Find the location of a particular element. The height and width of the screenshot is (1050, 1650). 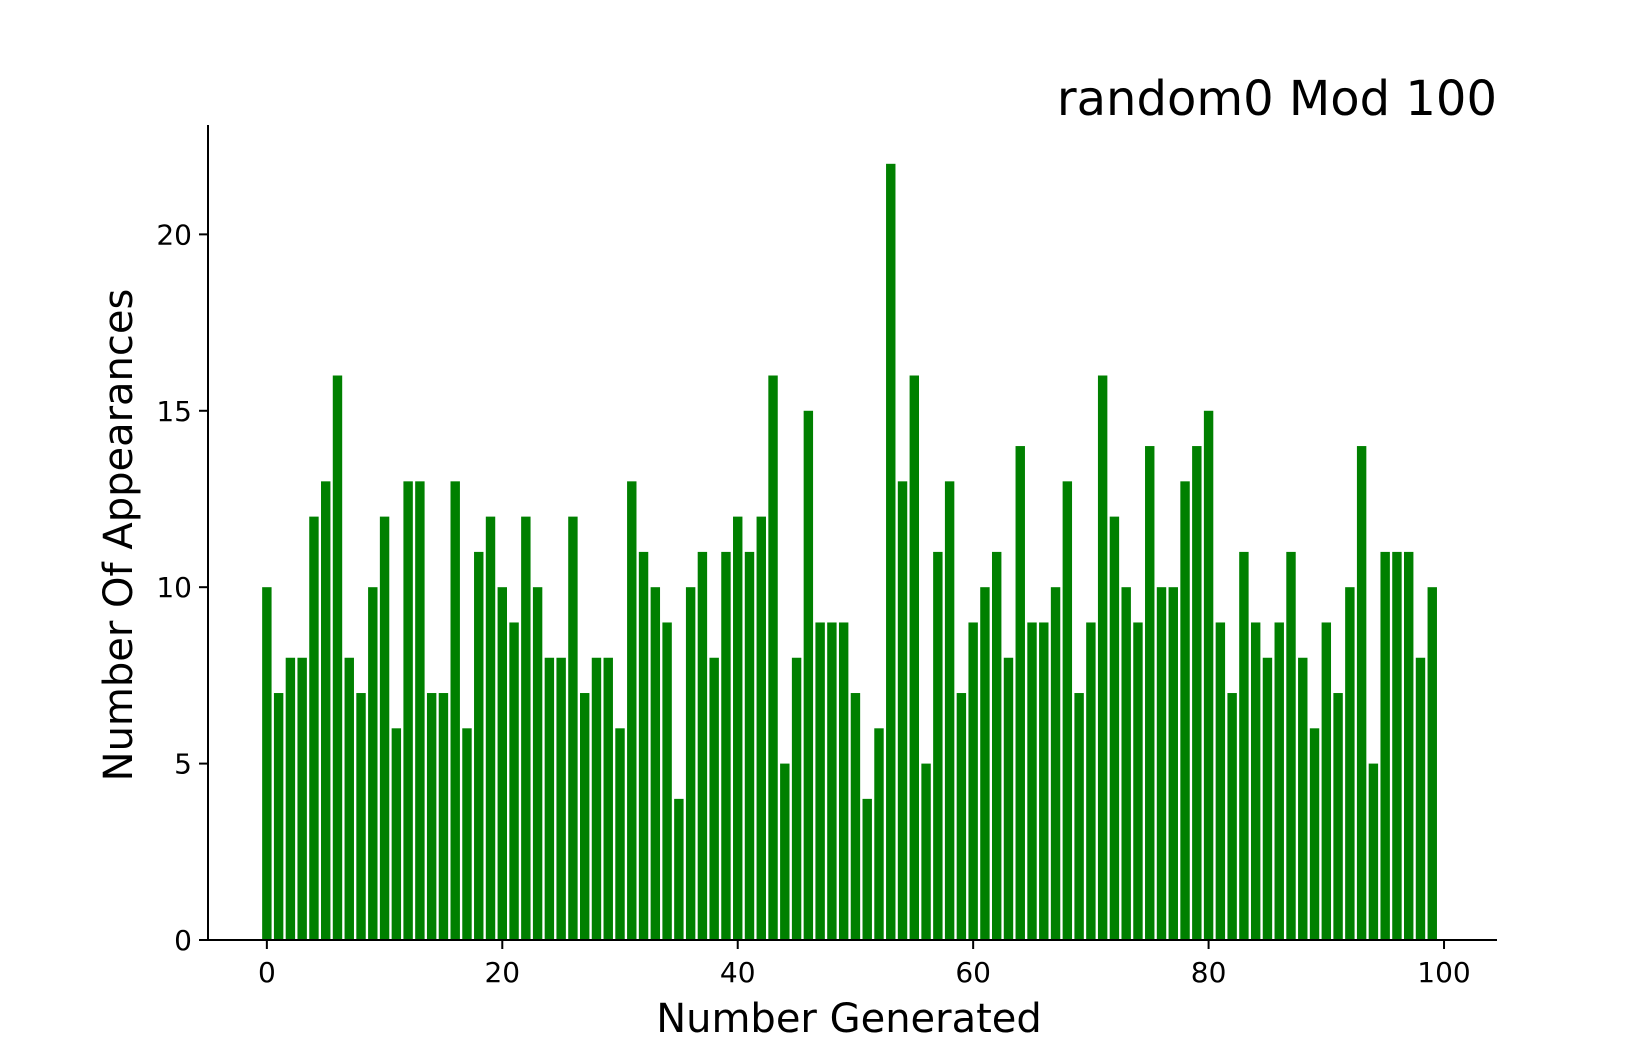

y-tick-label: 5 is located at coordinates (183, 764).